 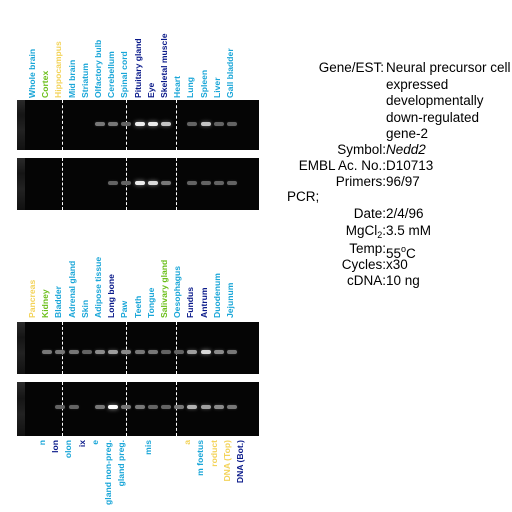 What do you see at coordinates (177, 291) in the screenshot?
I see `middle-tissue-label: Oesophagus` at bounding box center [177, 291].